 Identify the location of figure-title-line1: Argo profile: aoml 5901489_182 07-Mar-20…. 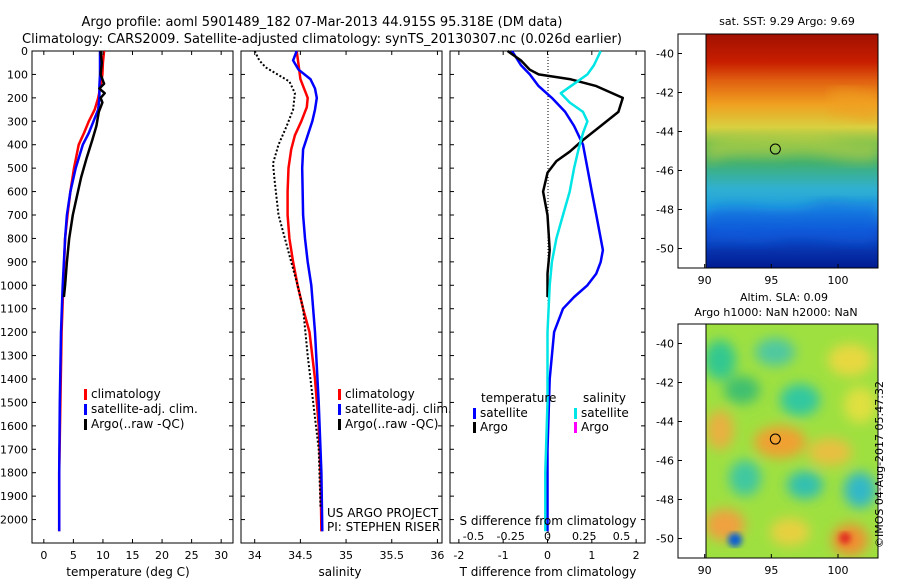
(322, 22).